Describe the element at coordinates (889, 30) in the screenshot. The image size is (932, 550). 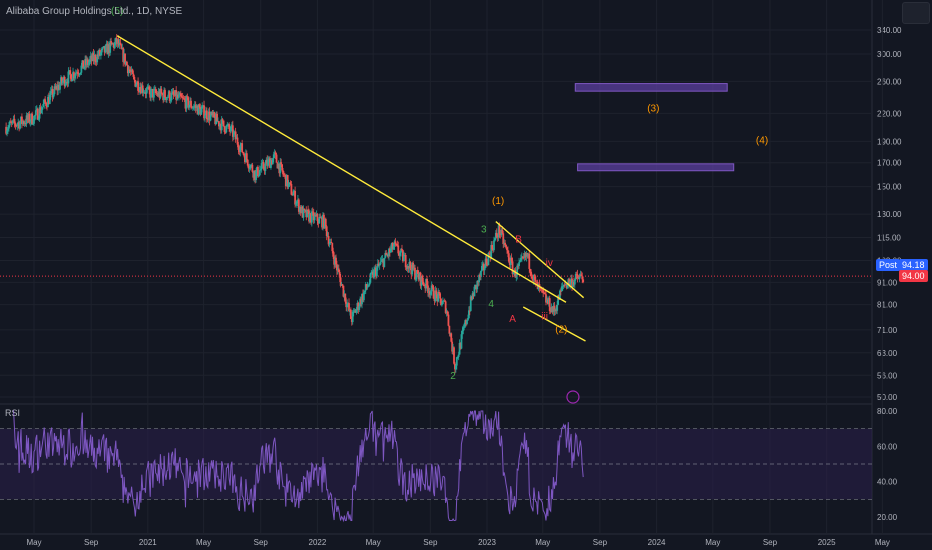
I see `y-tick-label: 340.00` at that location.